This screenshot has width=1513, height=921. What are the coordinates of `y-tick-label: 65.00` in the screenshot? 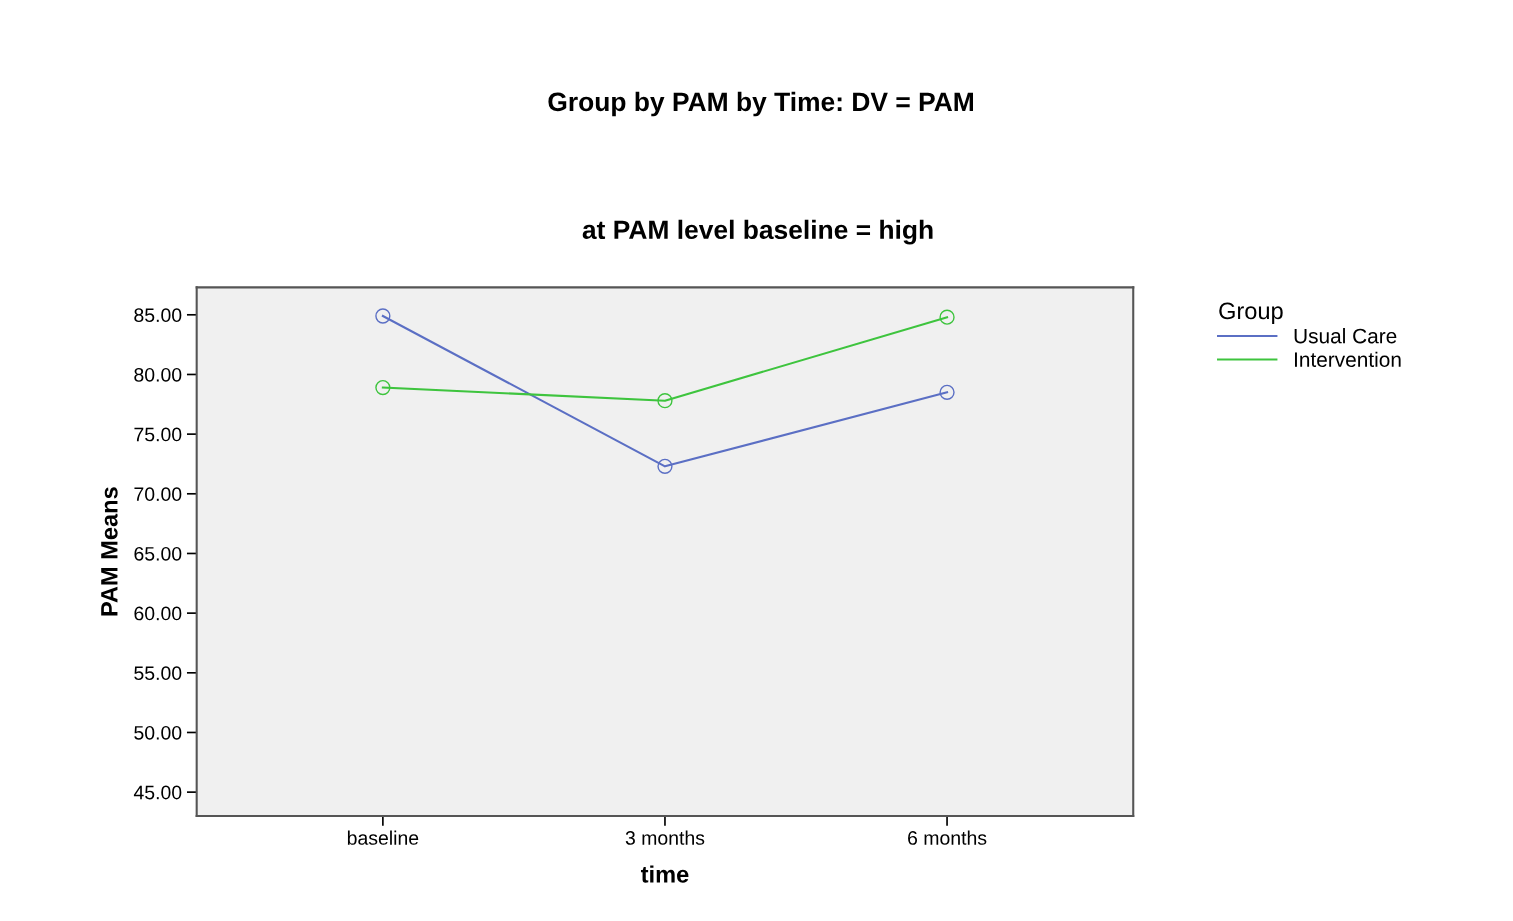 It's located at (158, 553).